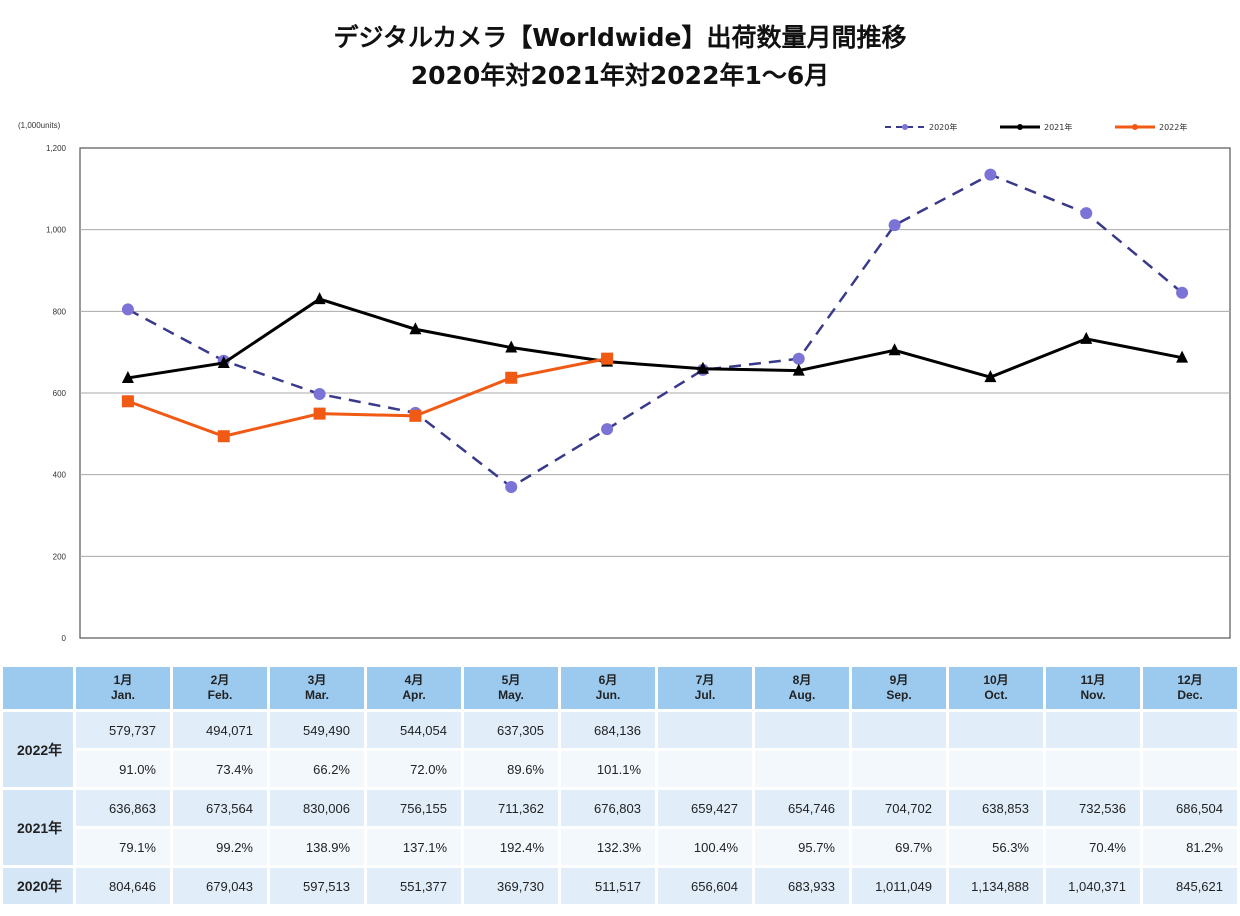 This screenshot has height=916, width=1240. Describe the element at coordinates (367, 397) in the screenshot. I see `series-line-2022年` at that location.